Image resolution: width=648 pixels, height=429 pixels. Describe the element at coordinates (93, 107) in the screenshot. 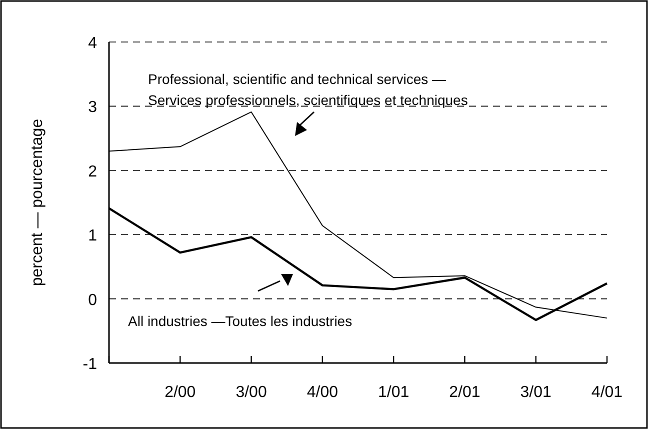

I see `y-tick-label: 3` at that location.